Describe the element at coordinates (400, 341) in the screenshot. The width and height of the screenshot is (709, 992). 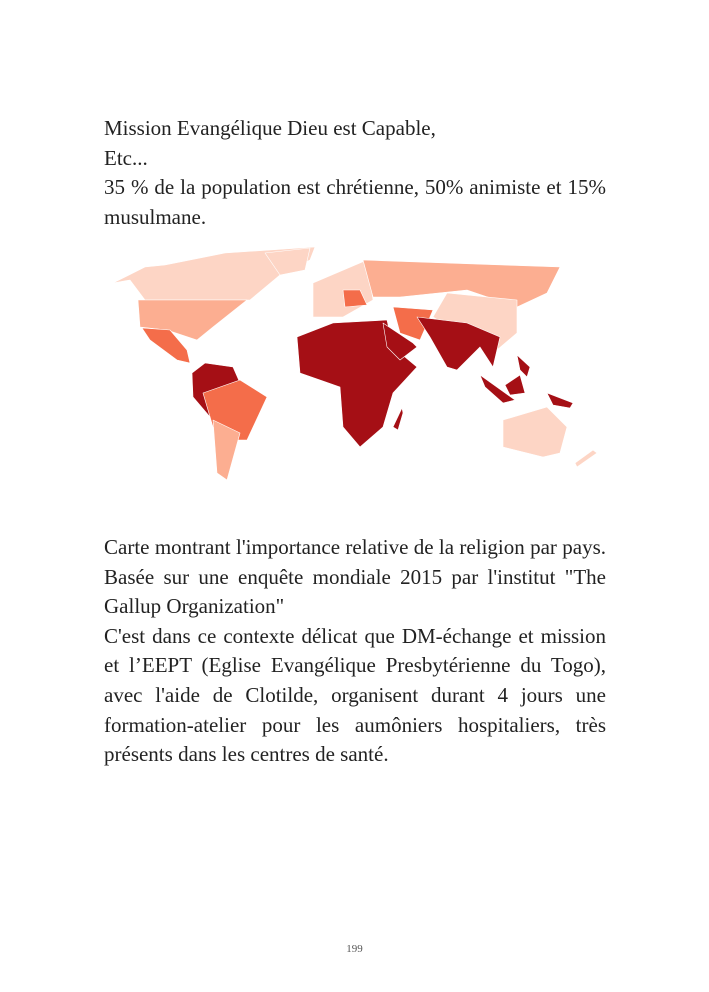
I see `region-arabia` at that location.